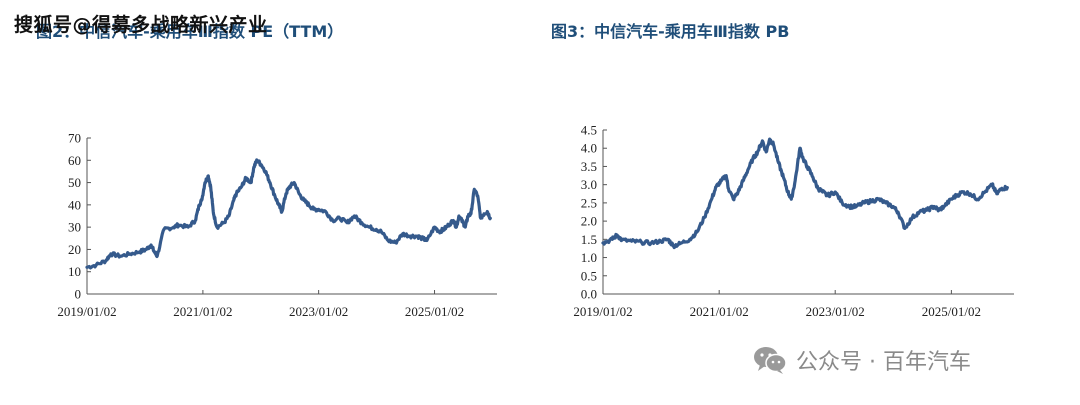 Image resolution: width=1080 pixels, height=405 pixels. I want to click on wechat-icon, so click(770, 360).